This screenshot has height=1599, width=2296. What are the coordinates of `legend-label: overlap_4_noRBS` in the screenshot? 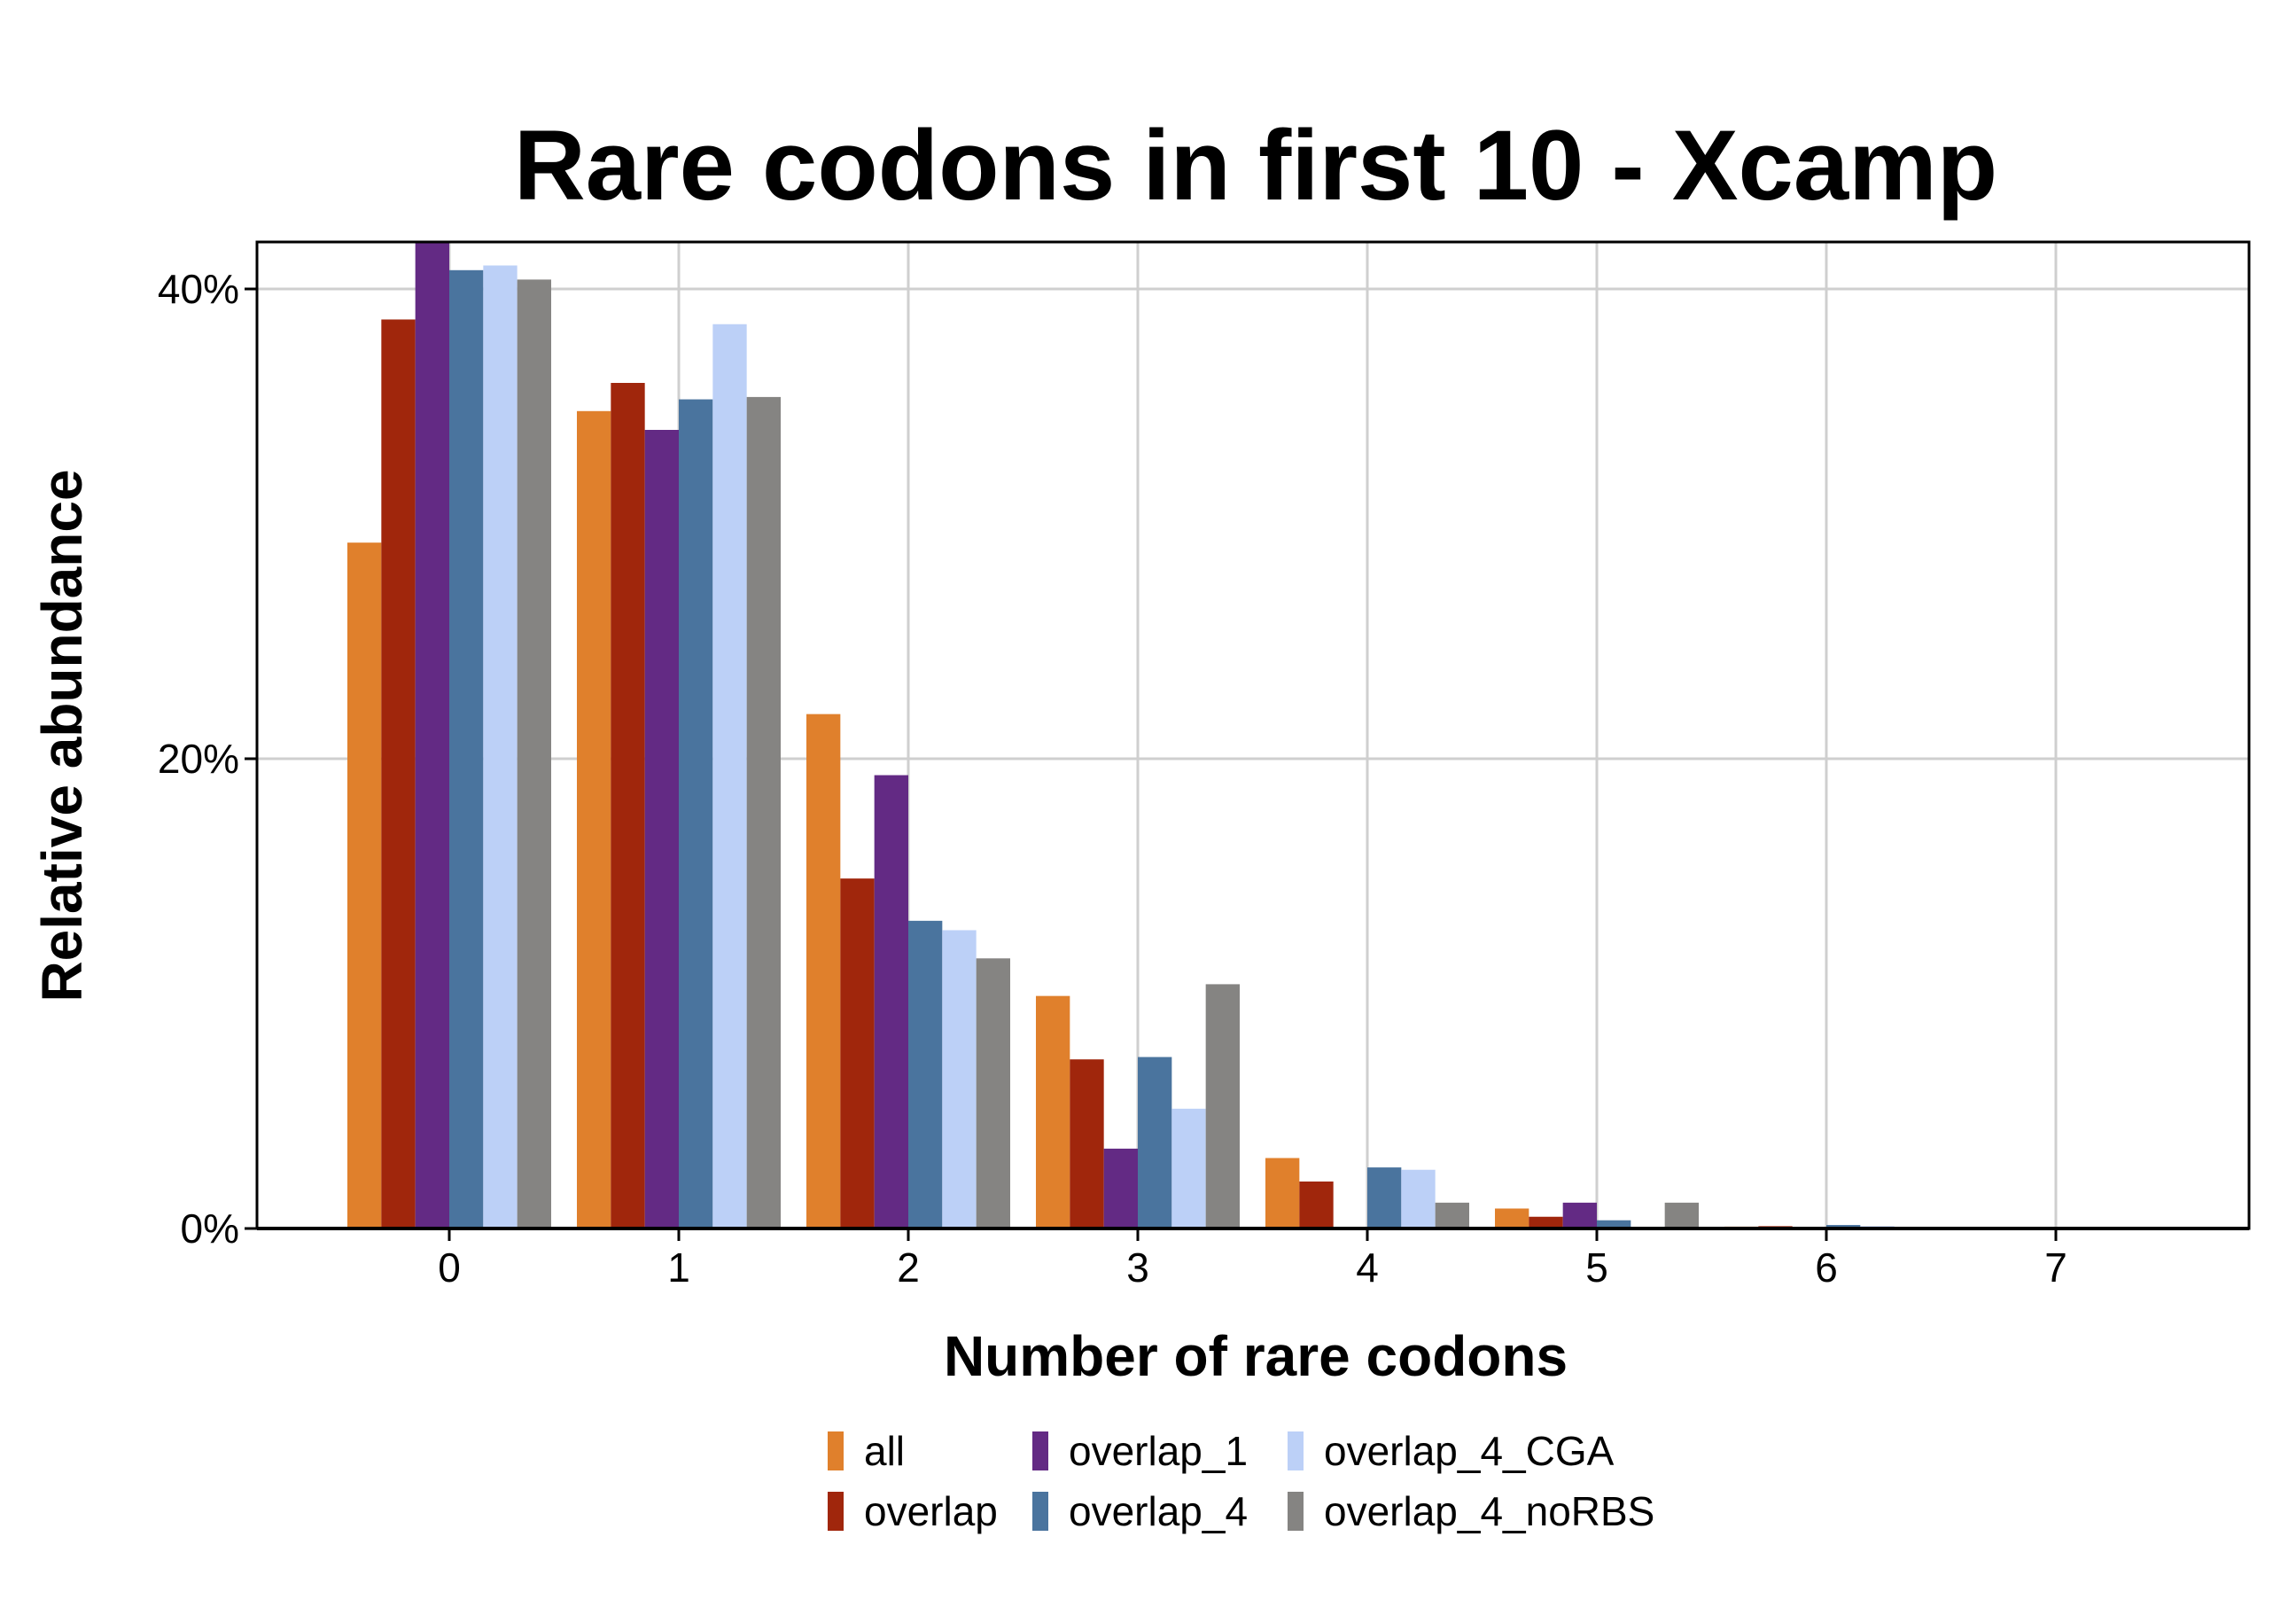 It's located at (1489, 1511).